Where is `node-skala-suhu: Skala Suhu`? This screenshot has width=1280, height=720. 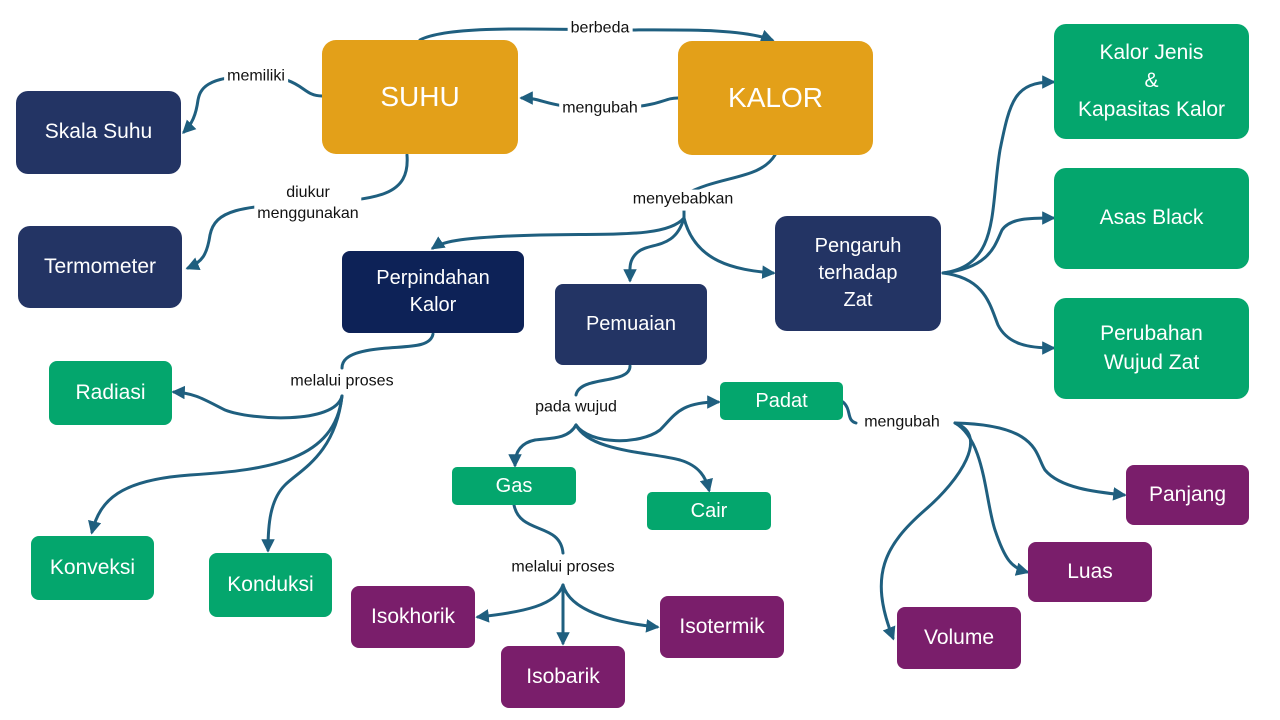
node-skala-suhu: Skala Suhu is located at coordinates (98, 132).